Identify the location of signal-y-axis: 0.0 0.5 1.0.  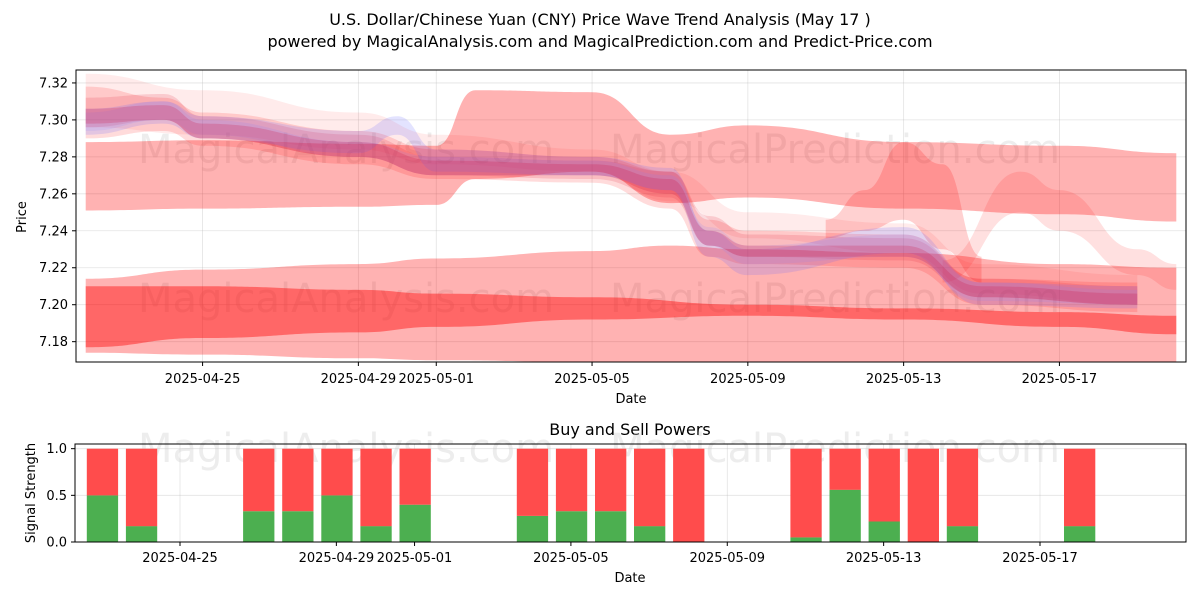
(60, 496).